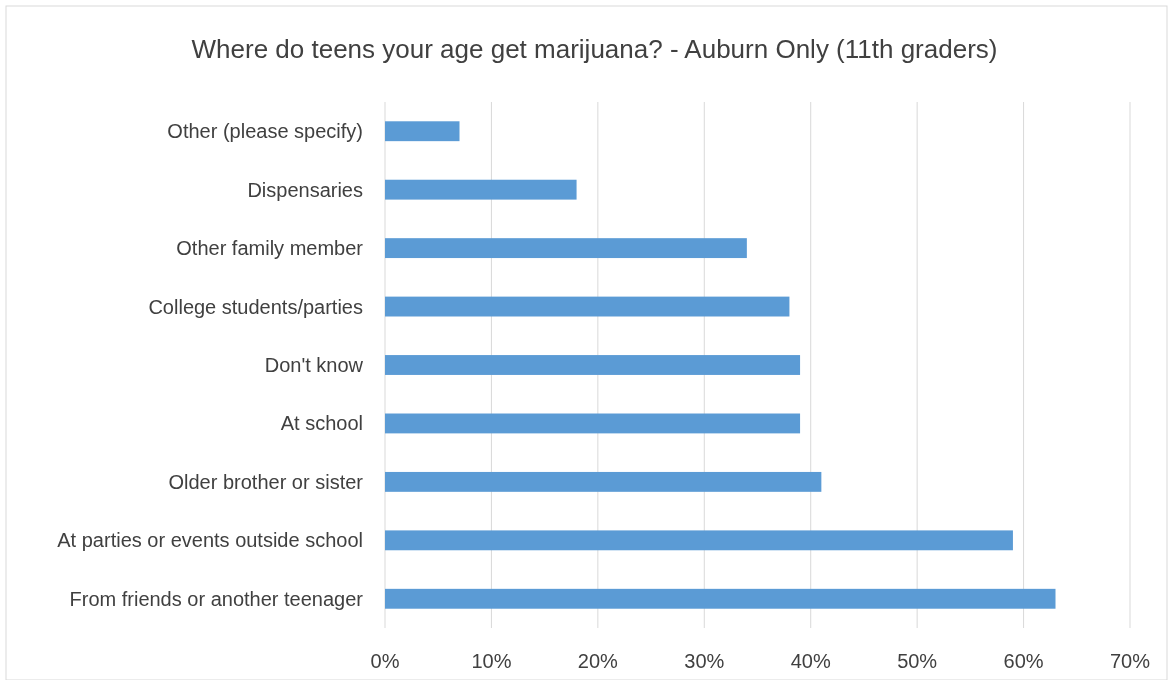  I want to click on x-tick-label: 40%, so click(810, 661).